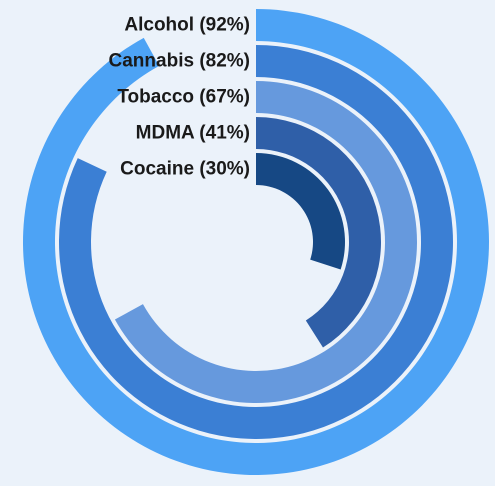 The image size is (495, 486). I want to click on bar-mdma, so click(319, 232).